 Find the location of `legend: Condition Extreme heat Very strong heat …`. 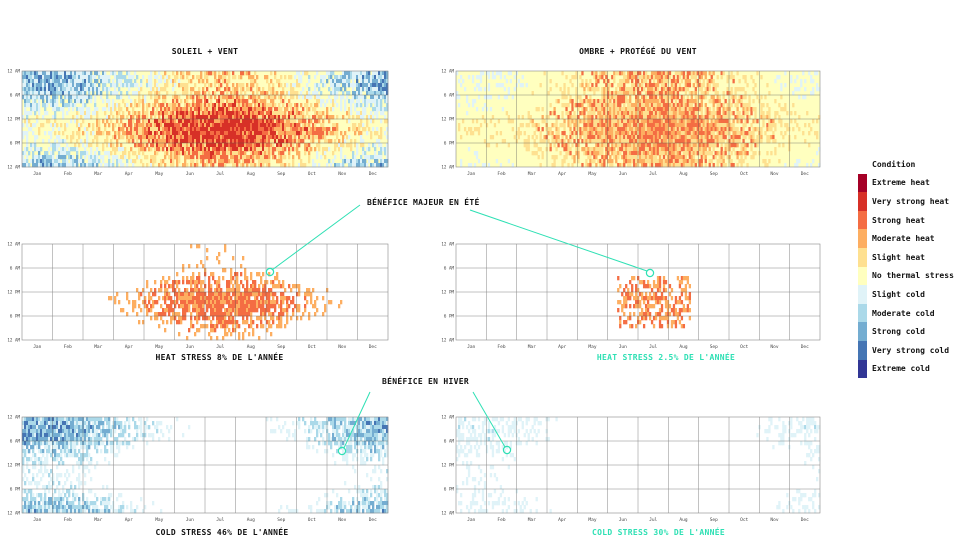

legend: Condition Extreme heat Very strong heat … is located at coordinates (906, 267).